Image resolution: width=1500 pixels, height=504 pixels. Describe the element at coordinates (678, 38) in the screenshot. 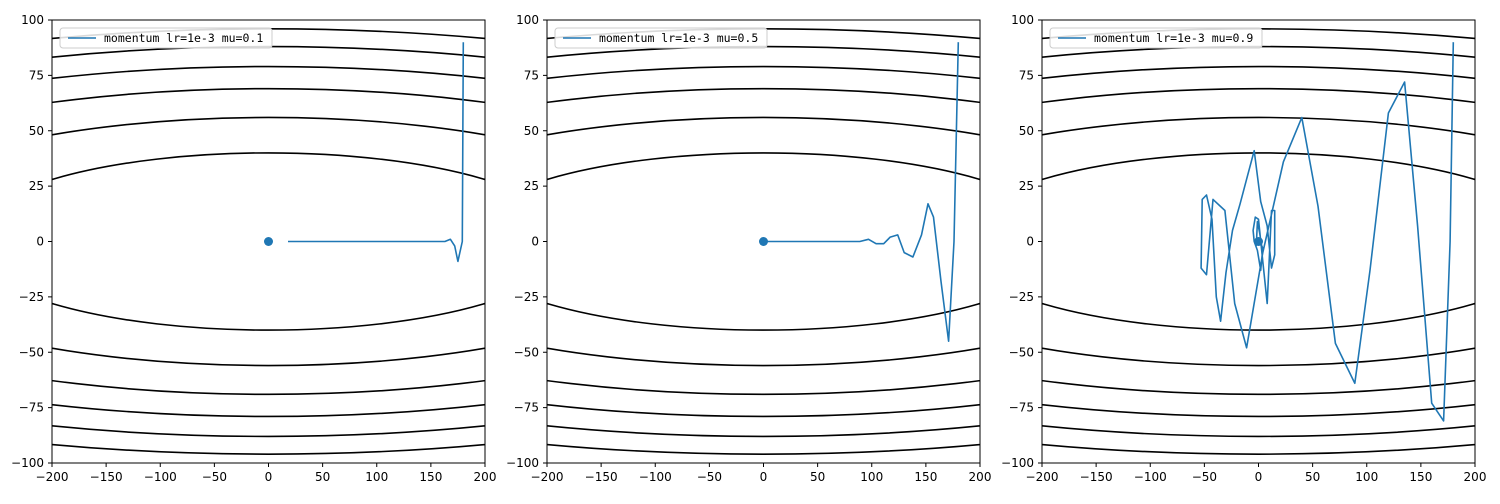

I see `legend-label: momentum lr=1e-3 mu=0.5` at that location.